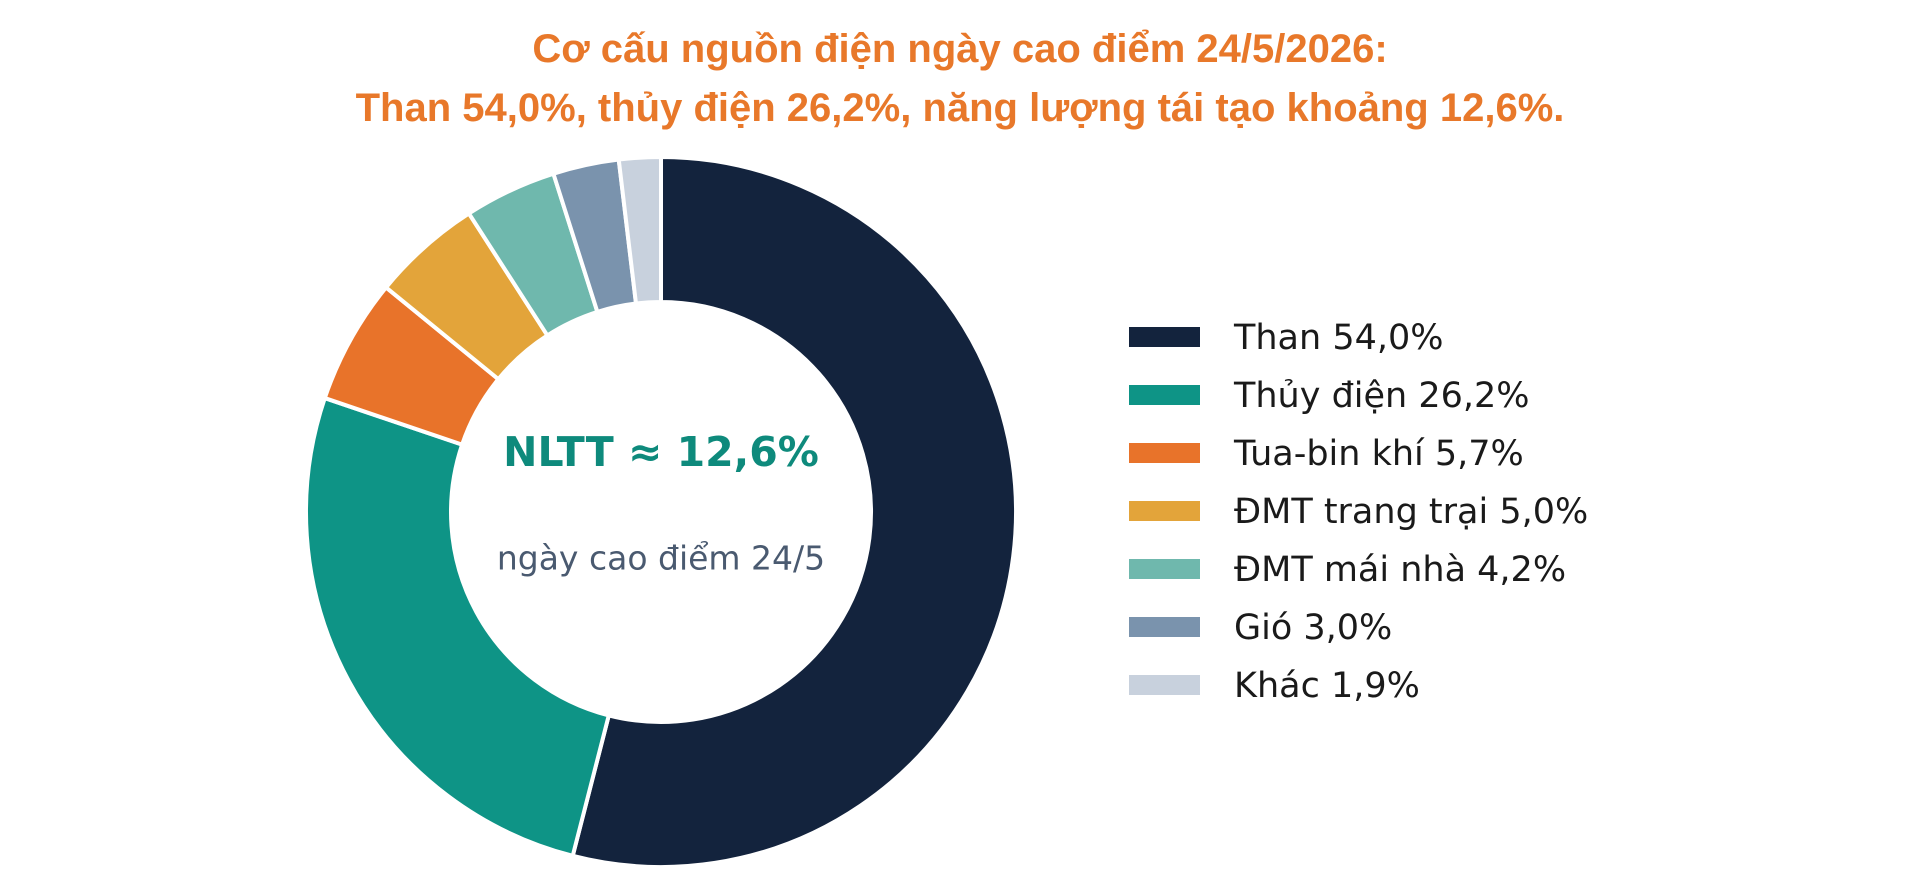 Image resolution: width=1920 pixels, height=878 pixels. I want to click on legend-label: Gió 3,0%, so click(1313, 628).